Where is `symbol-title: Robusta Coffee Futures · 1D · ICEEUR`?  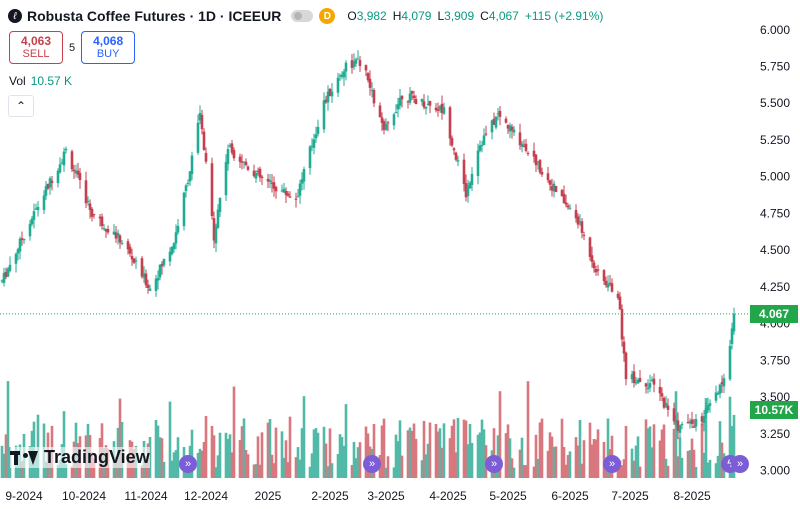
symbol-title: Robusta Coffee Futures · 1D · ICEEUR is located at coordinates (154, 16).